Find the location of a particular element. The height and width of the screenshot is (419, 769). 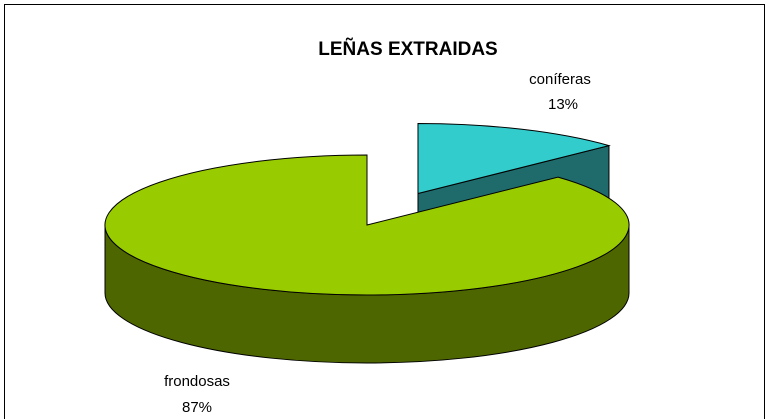

slice is located at coordinates (514, 159).